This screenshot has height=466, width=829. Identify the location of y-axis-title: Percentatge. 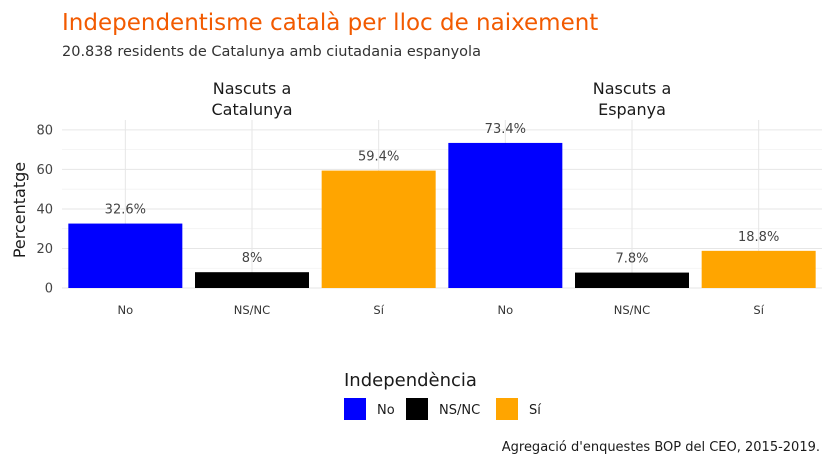
(19, 210).